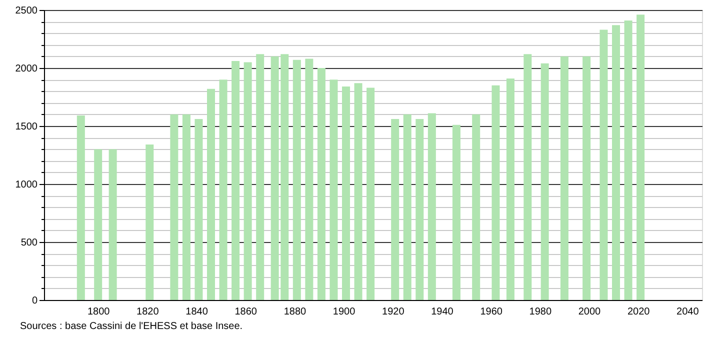 The image size is (710, 340). Describe the element at coordinates (540, 312) in the screenshot. I see `x-tick-label: 1980` at that location.